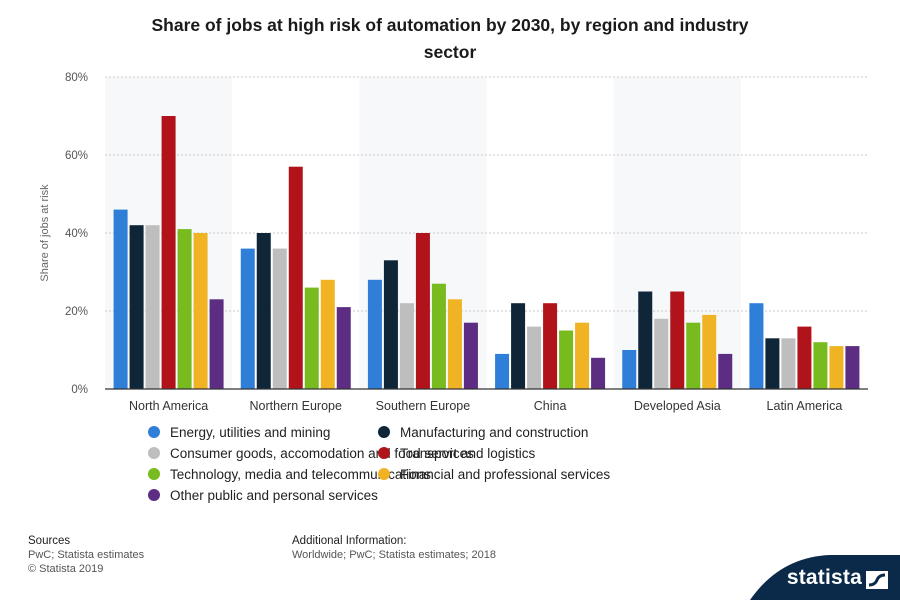  I want to click on legend-label: Other public and personal services, so click(274, 495).